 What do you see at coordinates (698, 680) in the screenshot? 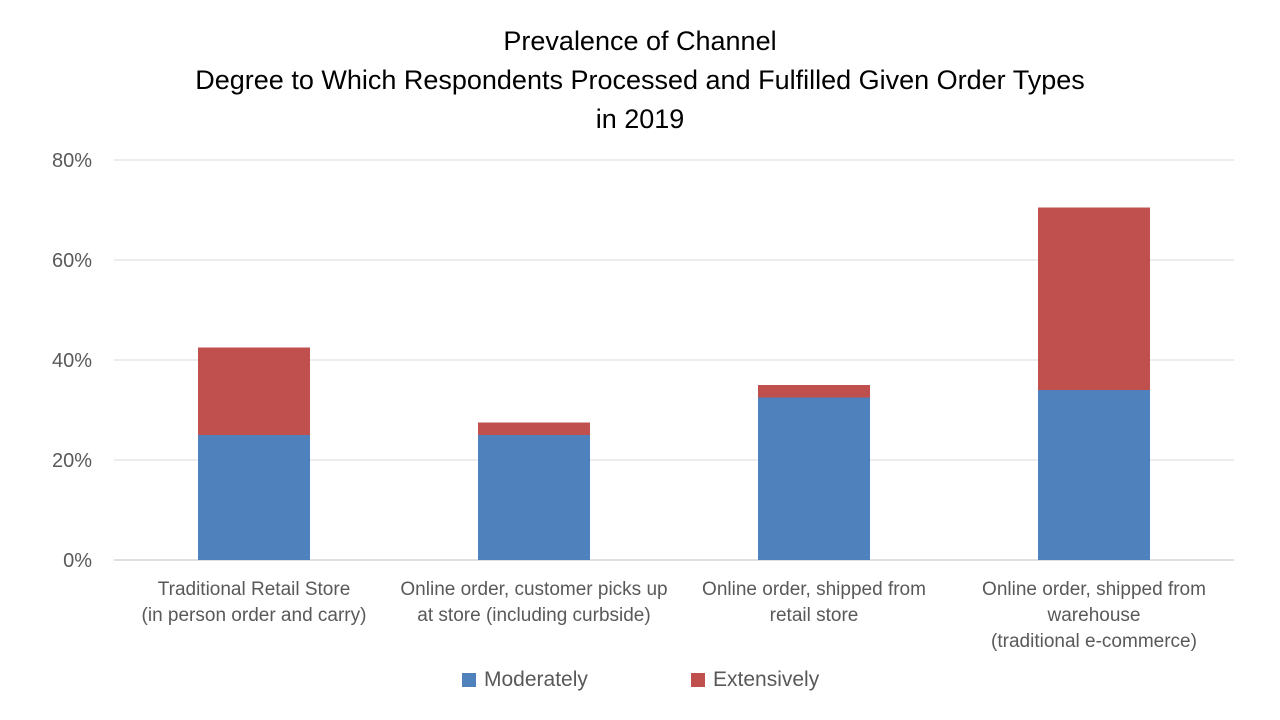
I see `legend-swatch-extensively` at bounding box center [698, 680].